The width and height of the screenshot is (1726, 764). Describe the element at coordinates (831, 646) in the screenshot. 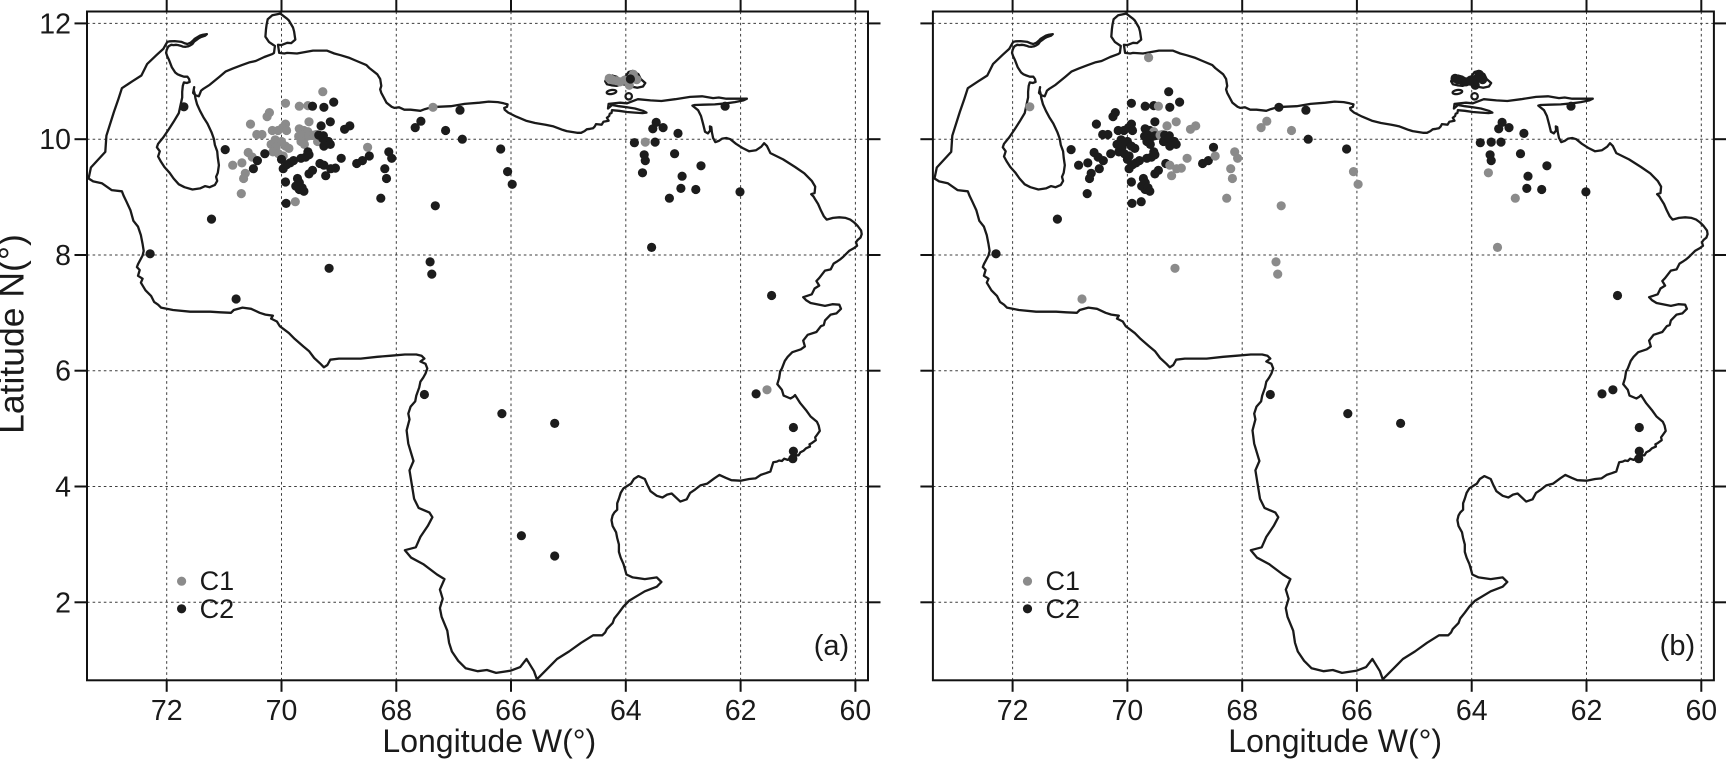

I see `svg-text: (a)` at that location.